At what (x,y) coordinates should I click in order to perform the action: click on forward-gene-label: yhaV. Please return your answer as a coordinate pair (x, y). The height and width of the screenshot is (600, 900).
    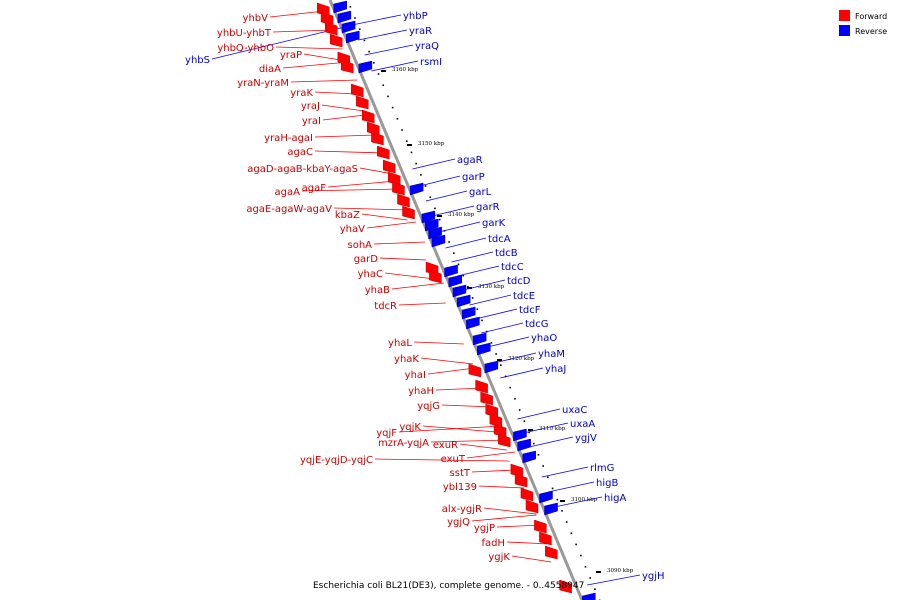
    Looking at the image, I should click on (352, 229).